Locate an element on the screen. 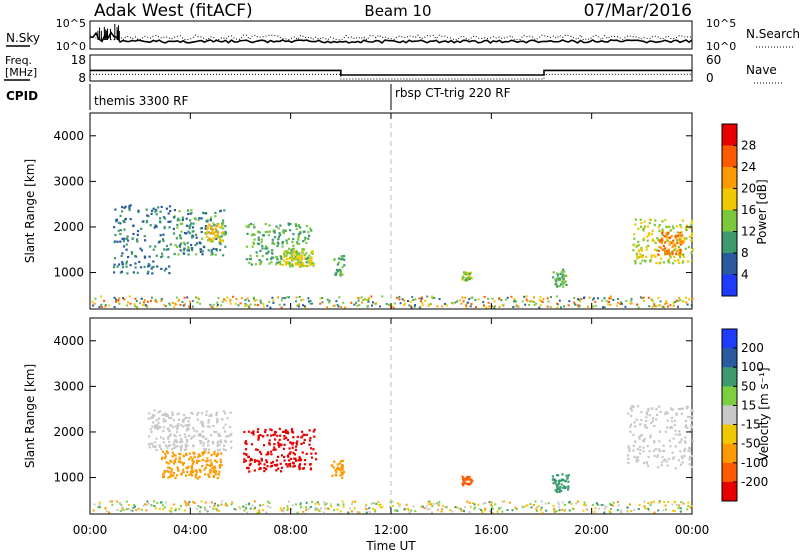  colorbar-segment is located at coordinates (729, 453).